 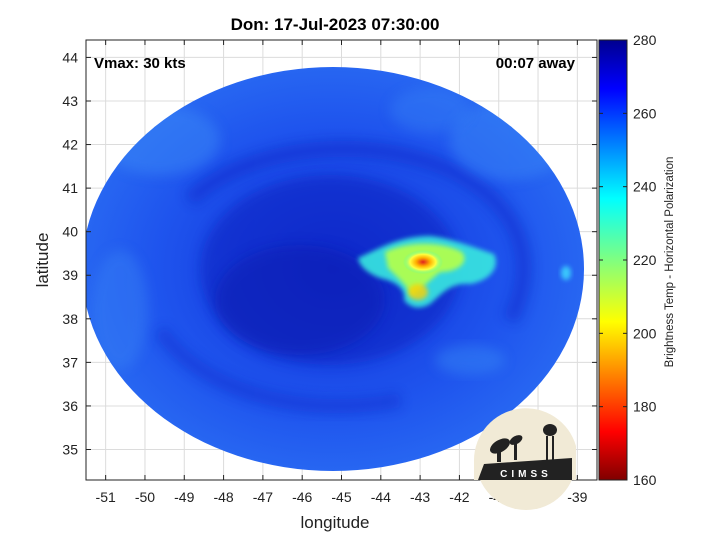 What do you see at coordinates (645, 187) in the screenshot?
I see `colorbar-tick-label: 240` at bounding box center [645, 187].